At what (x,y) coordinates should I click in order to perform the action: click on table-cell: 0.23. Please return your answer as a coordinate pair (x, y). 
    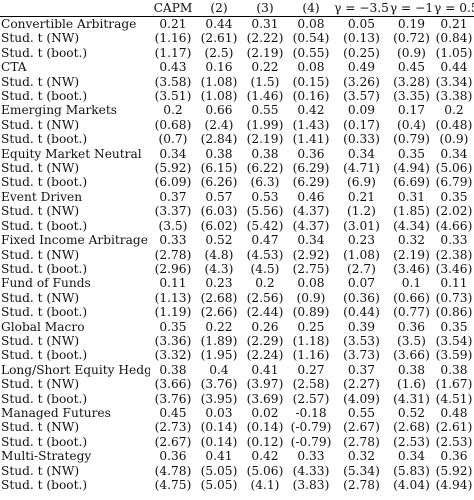
    Looking at the image, I should click on (219, 283).